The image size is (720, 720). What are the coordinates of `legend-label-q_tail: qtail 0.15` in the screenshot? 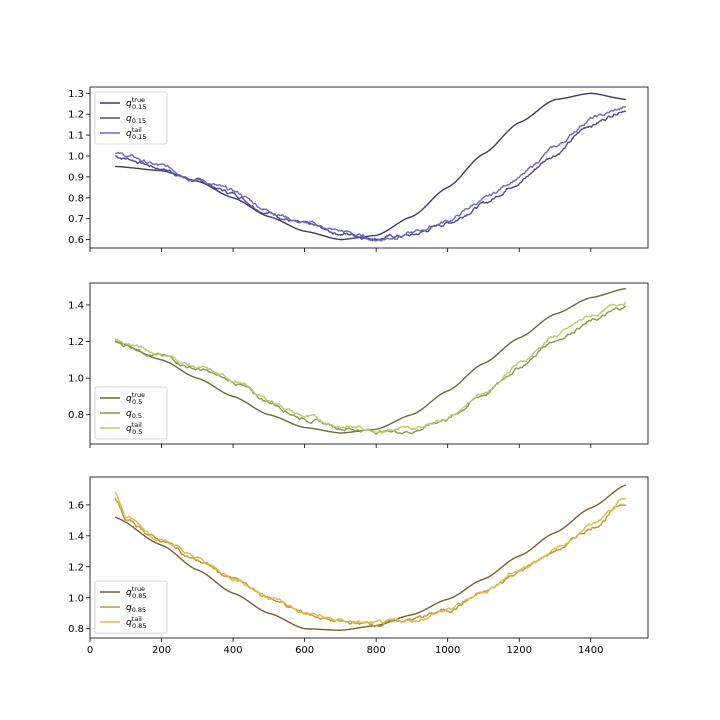 It's located at (136, 133).